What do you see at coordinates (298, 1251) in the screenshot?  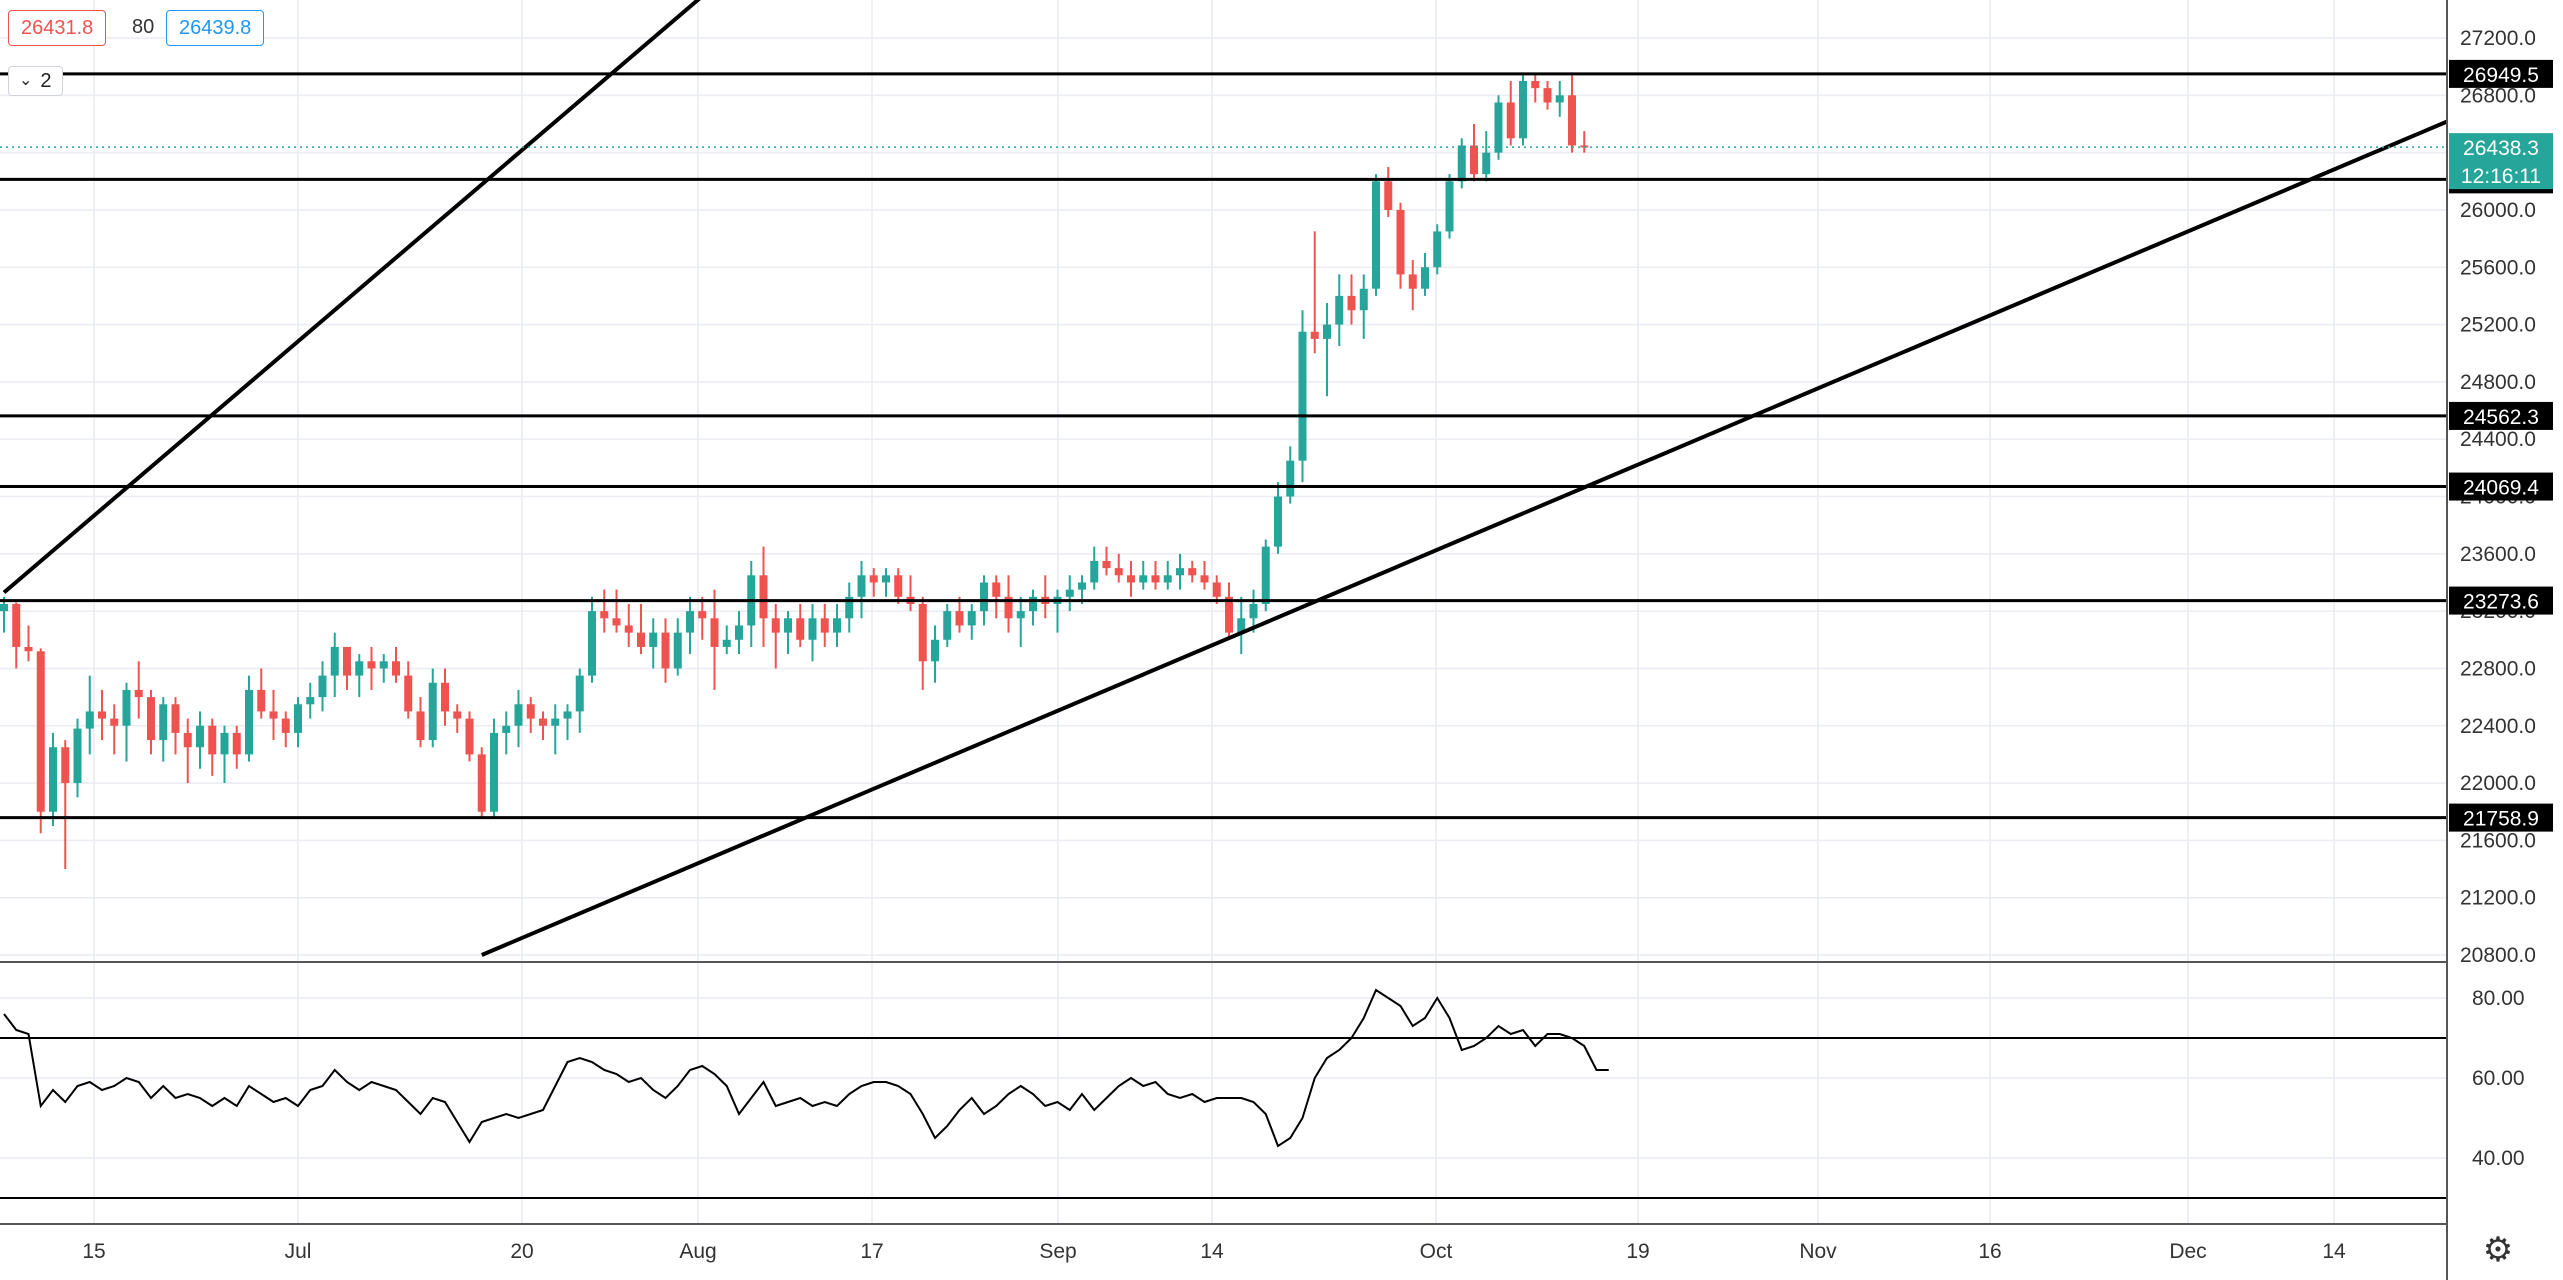 I see `time-axis-label: Jul` at bounding box center [298, 1251].